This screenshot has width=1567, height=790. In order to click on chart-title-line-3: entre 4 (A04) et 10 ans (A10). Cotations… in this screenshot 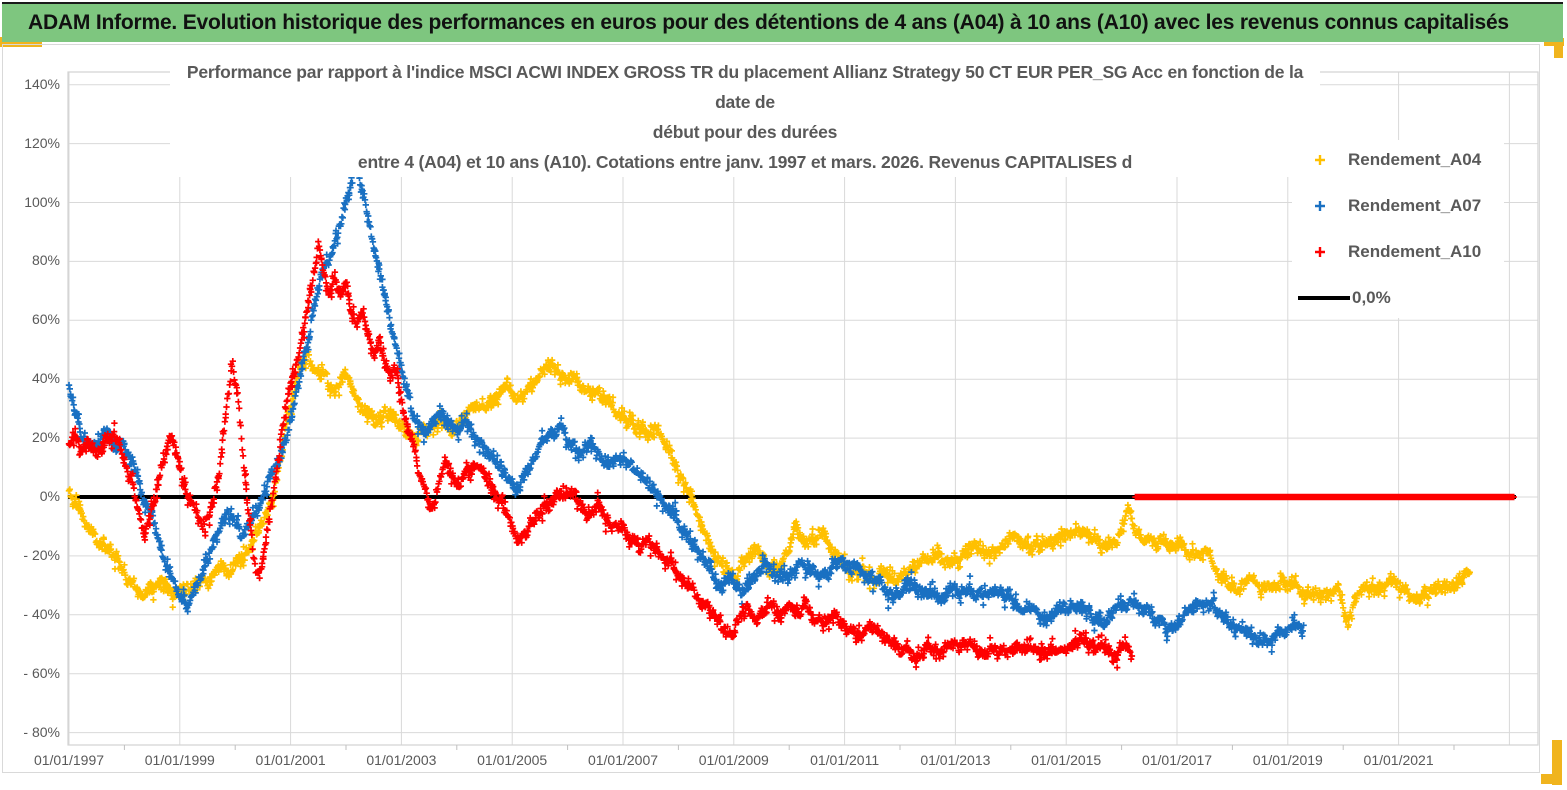, I will do `click(745, 162)`.